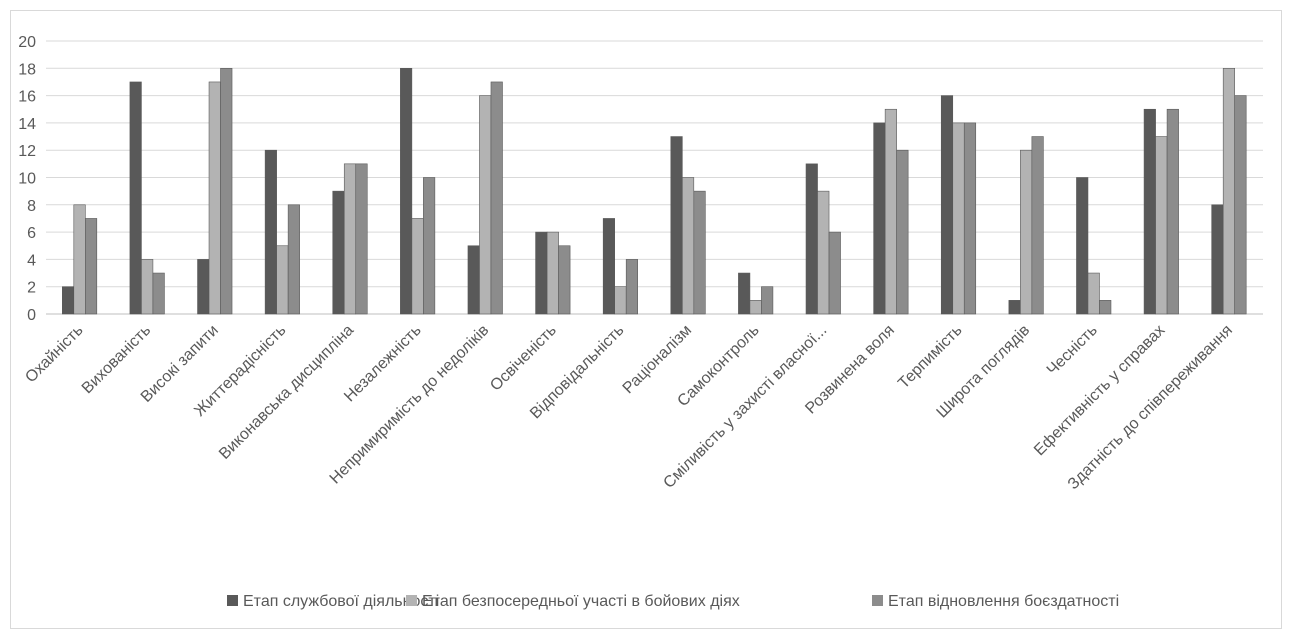 Image resolution: width=1294 pixels, height=639 pixels. Describe the element at coordinates (31, 206) in the screenshot. I see `y-tick-label: 8` at that location.